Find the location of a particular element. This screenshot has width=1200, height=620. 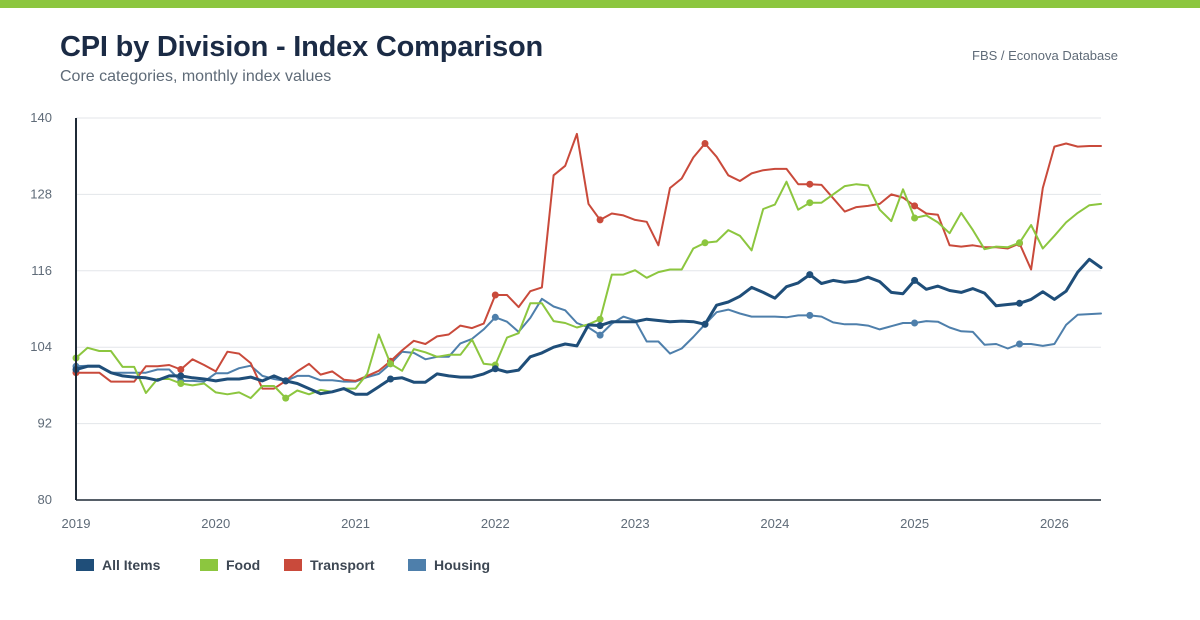

y-tick-label: 128 is located at coordinates (41, 193).